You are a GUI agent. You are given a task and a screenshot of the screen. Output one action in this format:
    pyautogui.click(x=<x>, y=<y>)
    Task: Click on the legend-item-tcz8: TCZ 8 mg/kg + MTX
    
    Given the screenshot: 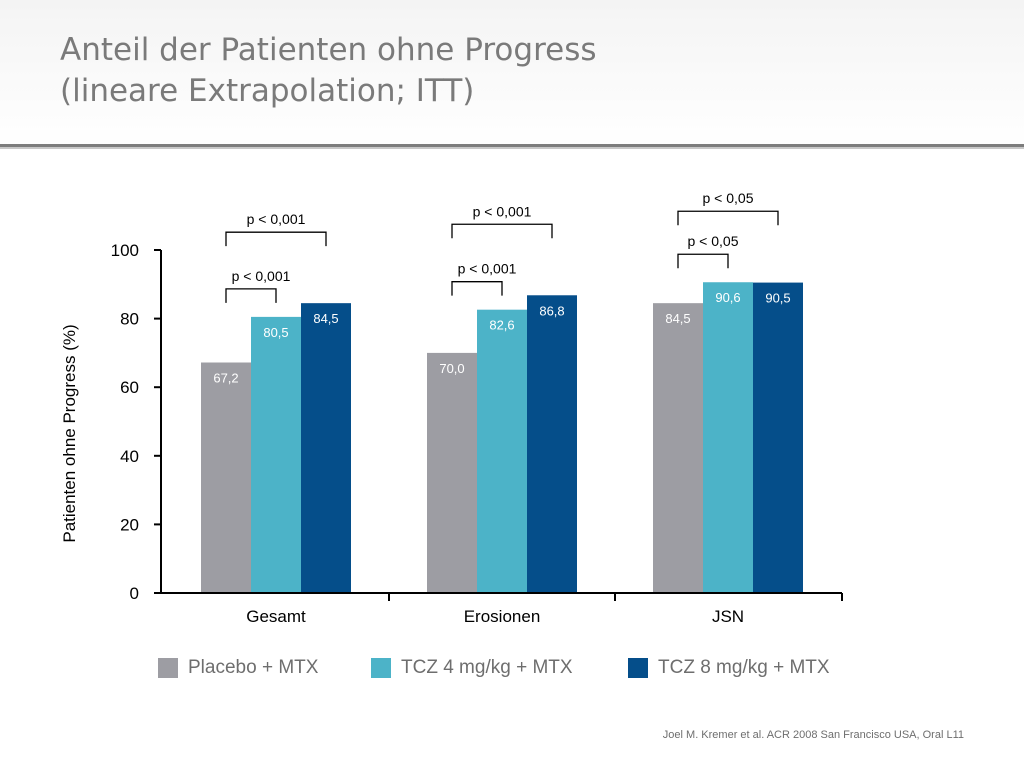 What is the action you would take?
    pyautogui.click(x=729, y=668)
    